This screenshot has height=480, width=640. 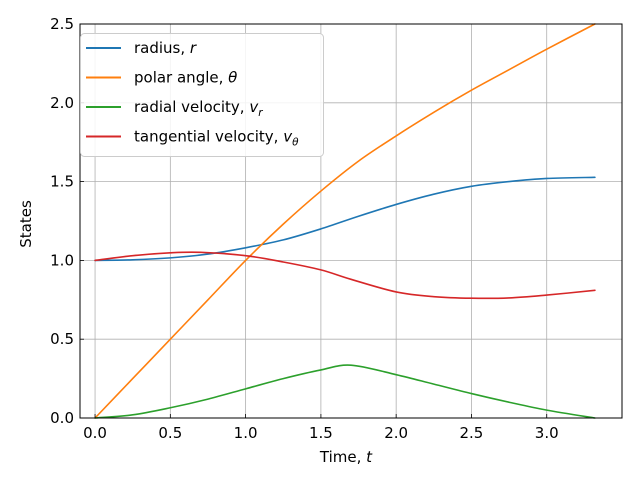 What do you see at coordinates (62, 339) in the screenshot?
I see `y-tick-label: 0.5` at bounding box center [62, 339].